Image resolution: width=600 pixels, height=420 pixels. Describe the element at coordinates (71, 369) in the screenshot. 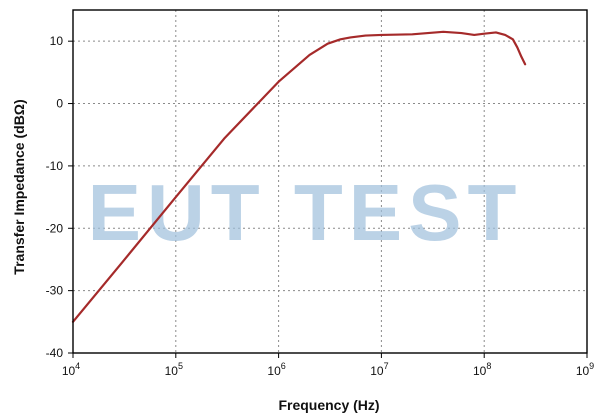

I see `x-tick-label: 10⁴` at that location.